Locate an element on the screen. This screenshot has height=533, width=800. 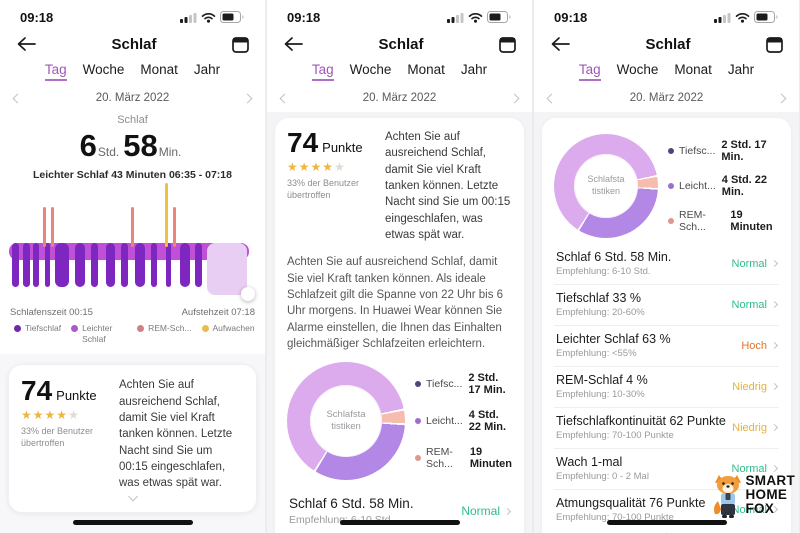
donut-legend-item: REM-Sch... 19 Minuten is located at coordinates (463, 458).